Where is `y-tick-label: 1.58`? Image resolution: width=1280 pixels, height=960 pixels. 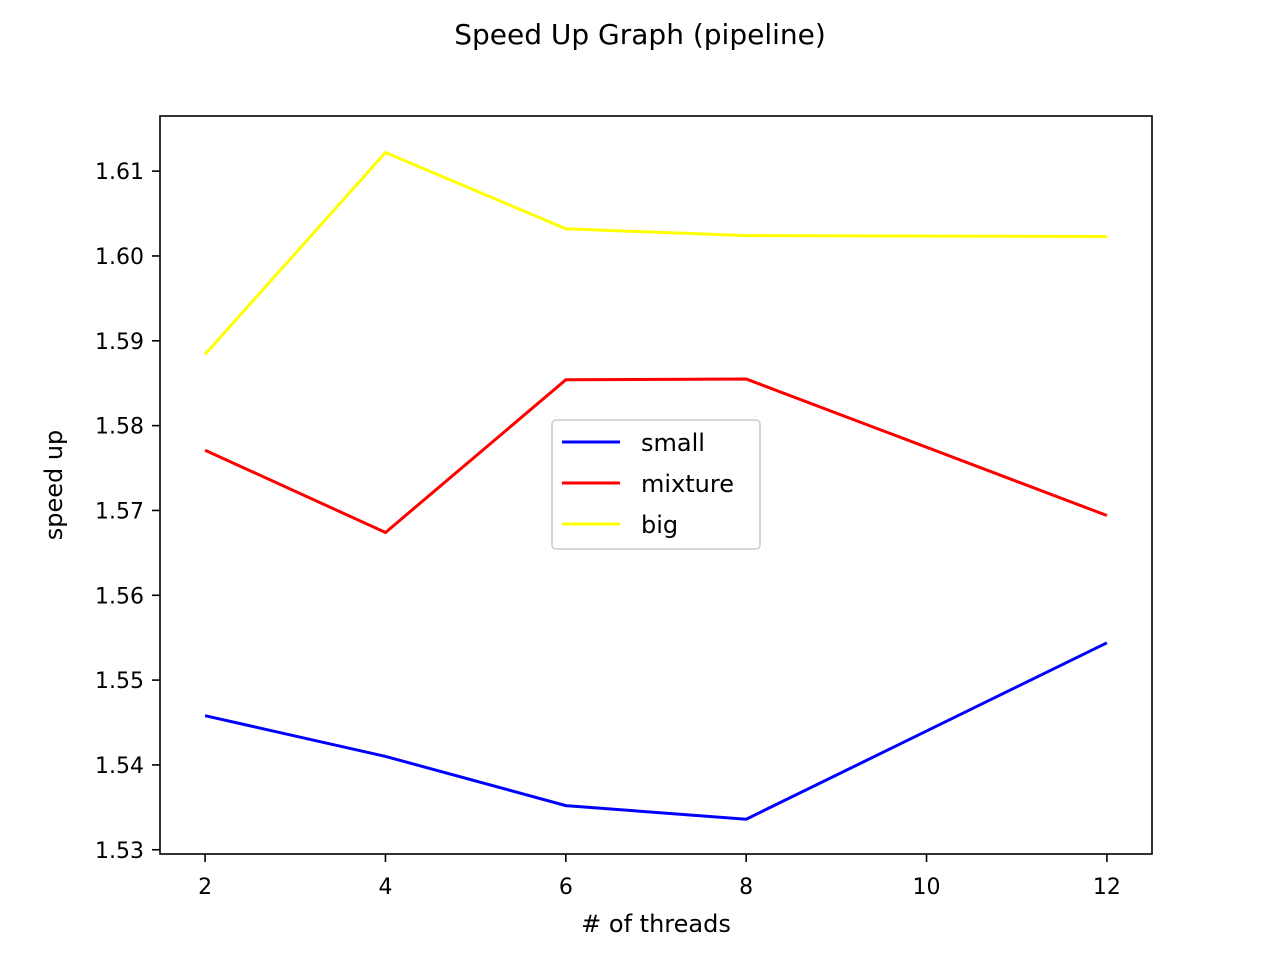
y-tick-label: 1.58 is located at coordinates (119, 427).